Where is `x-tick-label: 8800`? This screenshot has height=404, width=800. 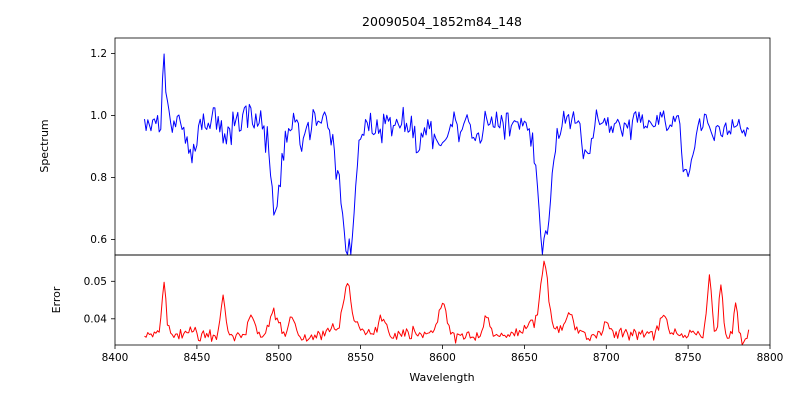 x-tick-label: 8800 is located at coordinates (770, 358).